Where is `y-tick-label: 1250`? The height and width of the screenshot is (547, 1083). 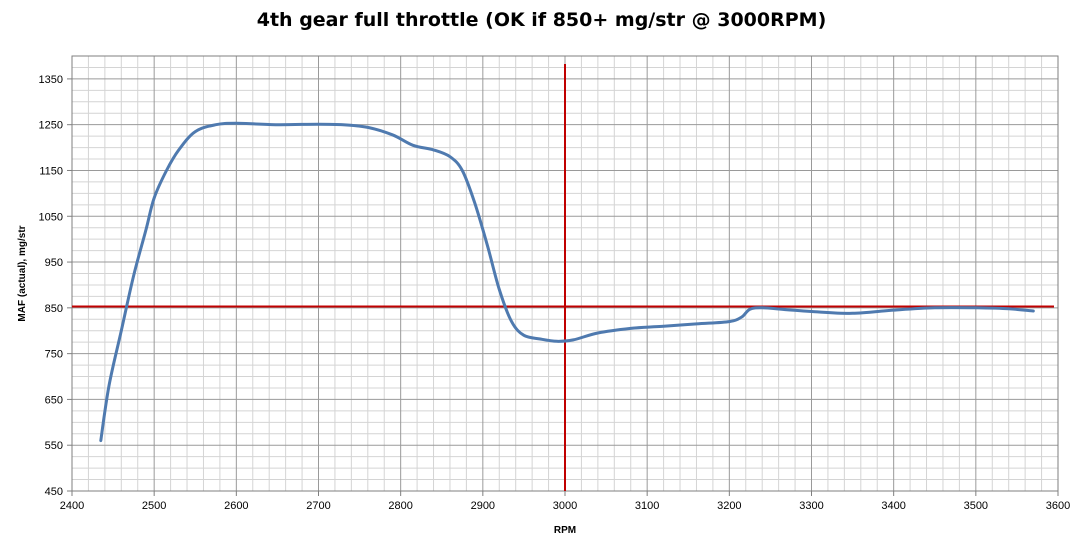
y-tick-label: 1250 is located at coordinates (51, 126).